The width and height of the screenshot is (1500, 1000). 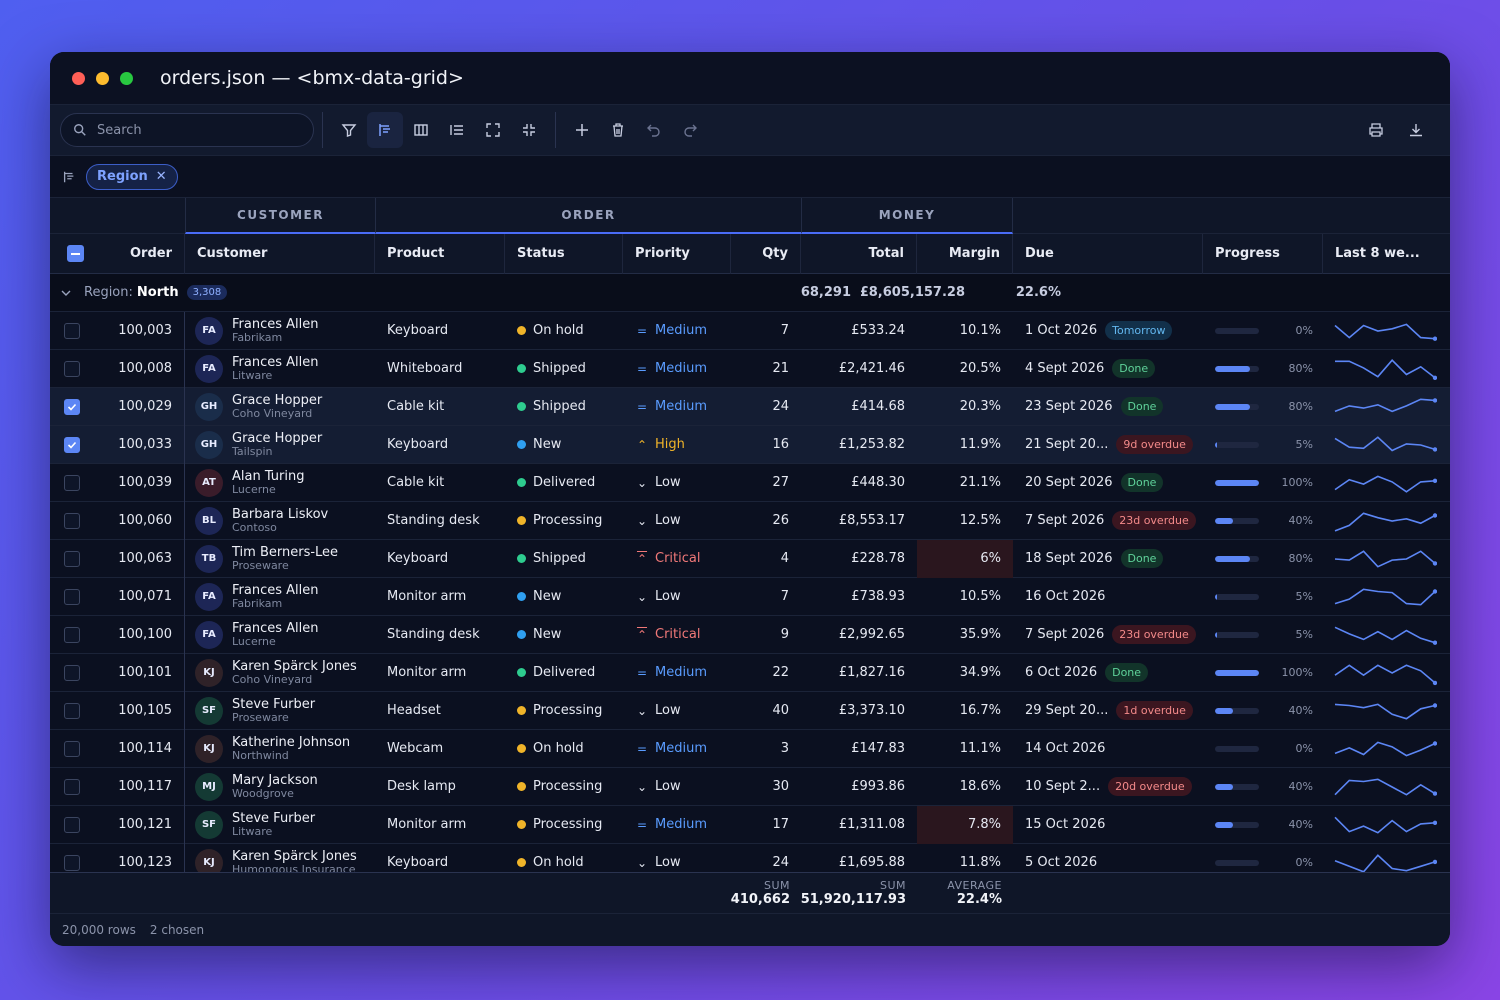 What do you see at coordinates (677, 253) in the screenshot?
I see `header-priority: Priority` at bounding box center [677, 253].